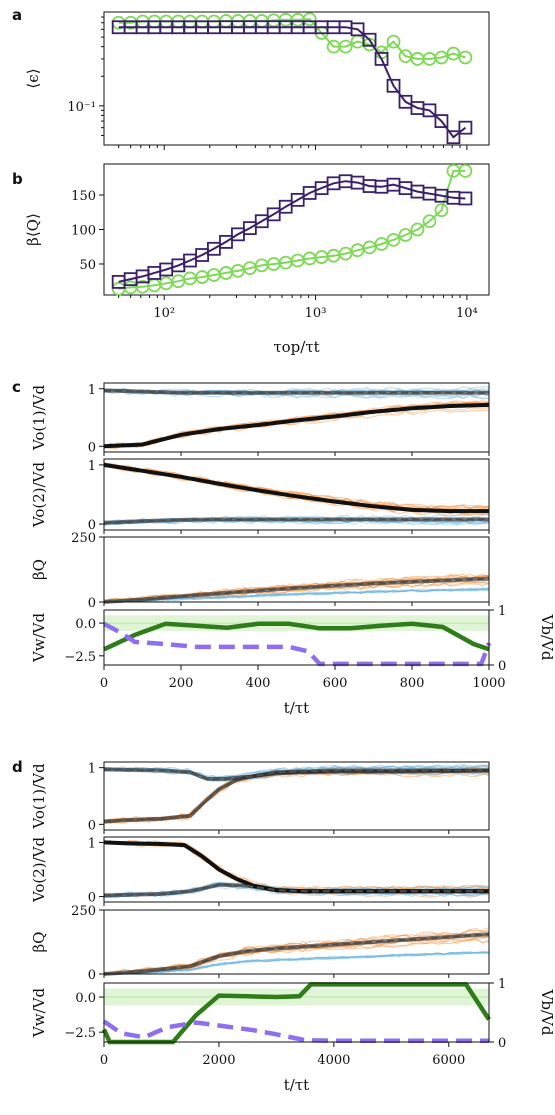 Image resolution: width=555 pixels, height=1115 pixels. What do you see at coordinates (92, 825) in the screenshot?
I see `panel-d-sub1-ytick-label: 0` at bounding box center [92, 825].